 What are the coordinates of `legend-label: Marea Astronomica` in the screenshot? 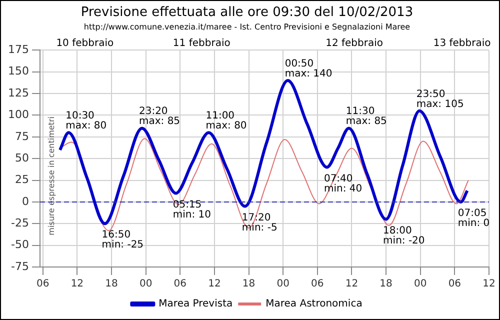 It's located at (314, 304).